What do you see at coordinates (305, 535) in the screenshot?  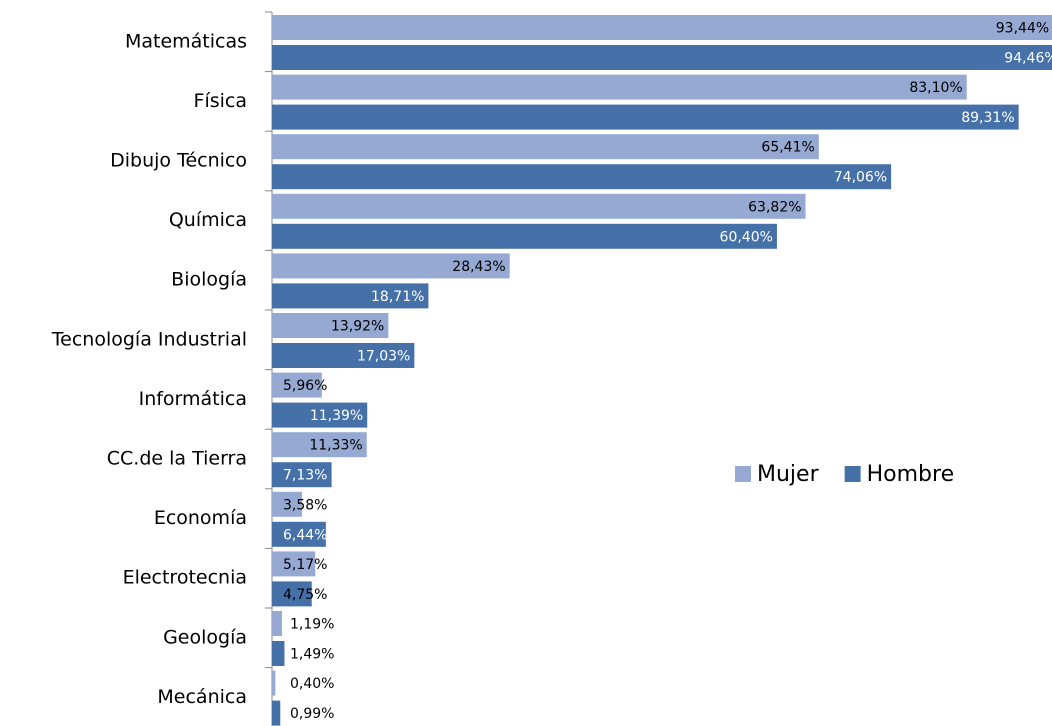 I see `value-label: 6,44%` at bounding box center [305, 535].